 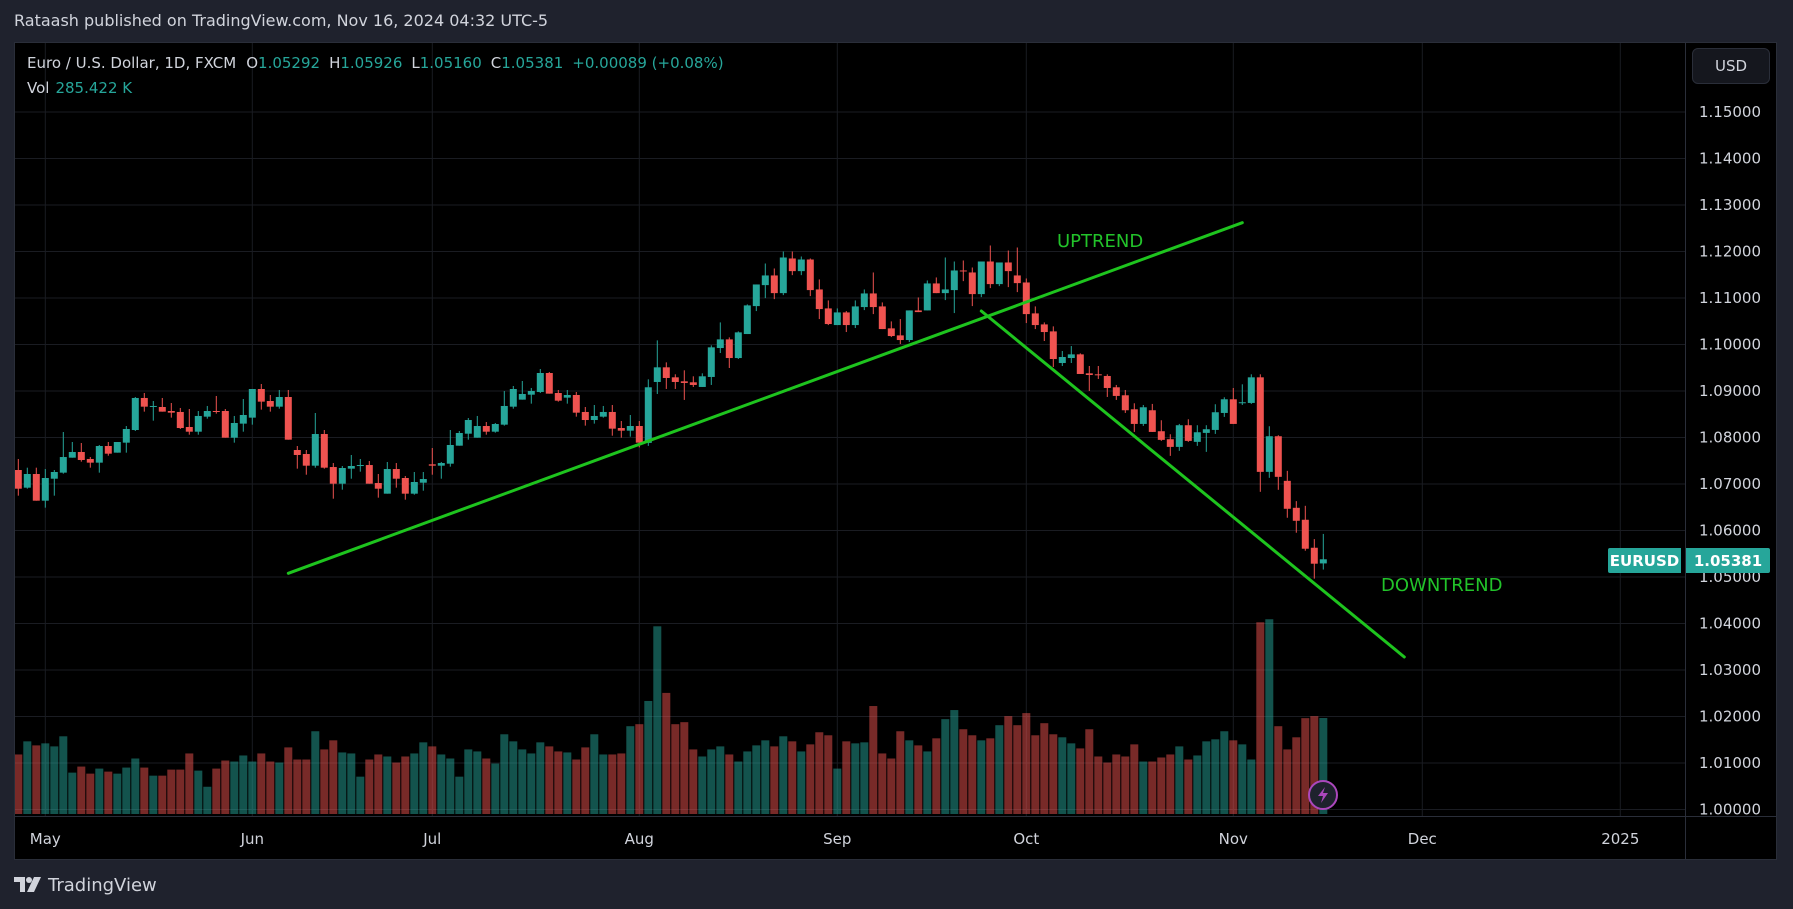 What do you see at coordinates (835, 839) in the screenshot?
I see `time-axis: May Jun Jul Aug Sep Oct Nov Dec 2025` at bounding box center [835, 839].